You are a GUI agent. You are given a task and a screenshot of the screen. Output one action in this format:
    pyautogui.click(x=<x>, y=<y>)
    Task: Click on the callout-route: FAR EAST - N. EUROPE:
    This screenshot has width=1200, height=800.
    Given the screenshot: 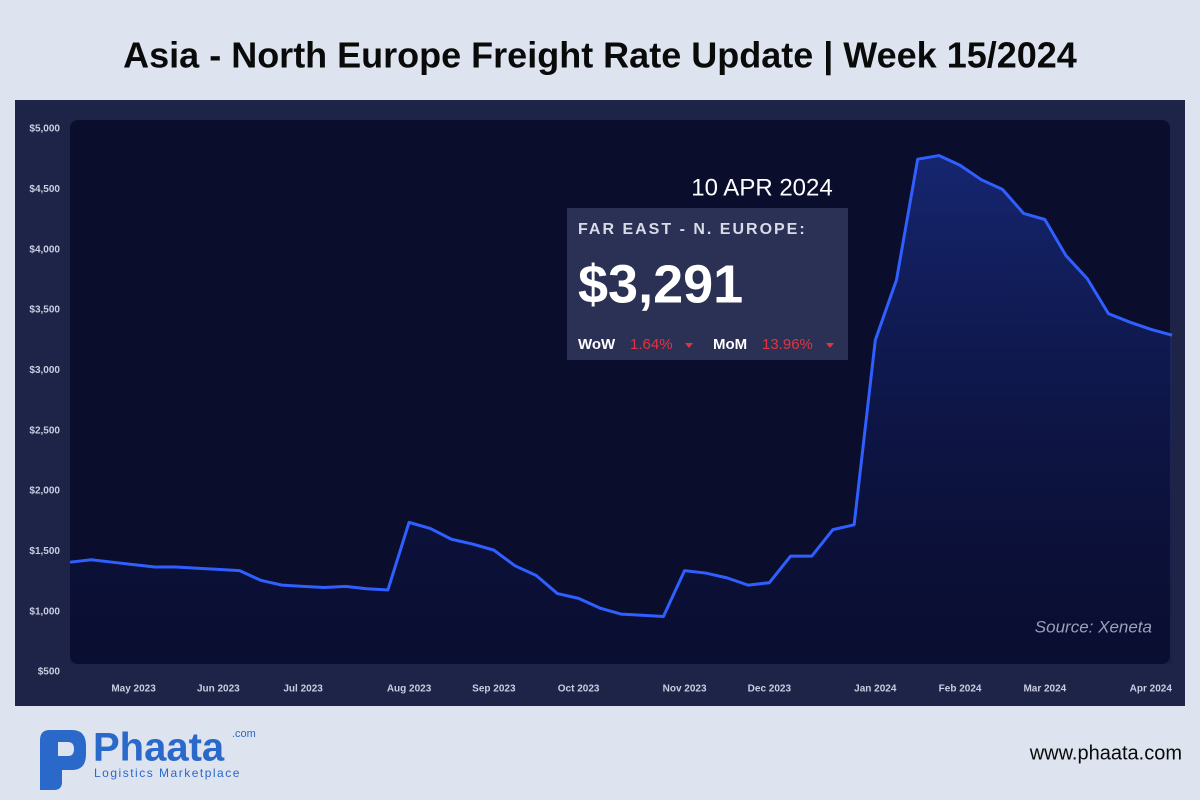 What is the action you would take?
    pyautogui.click(x=692, y=229)
    